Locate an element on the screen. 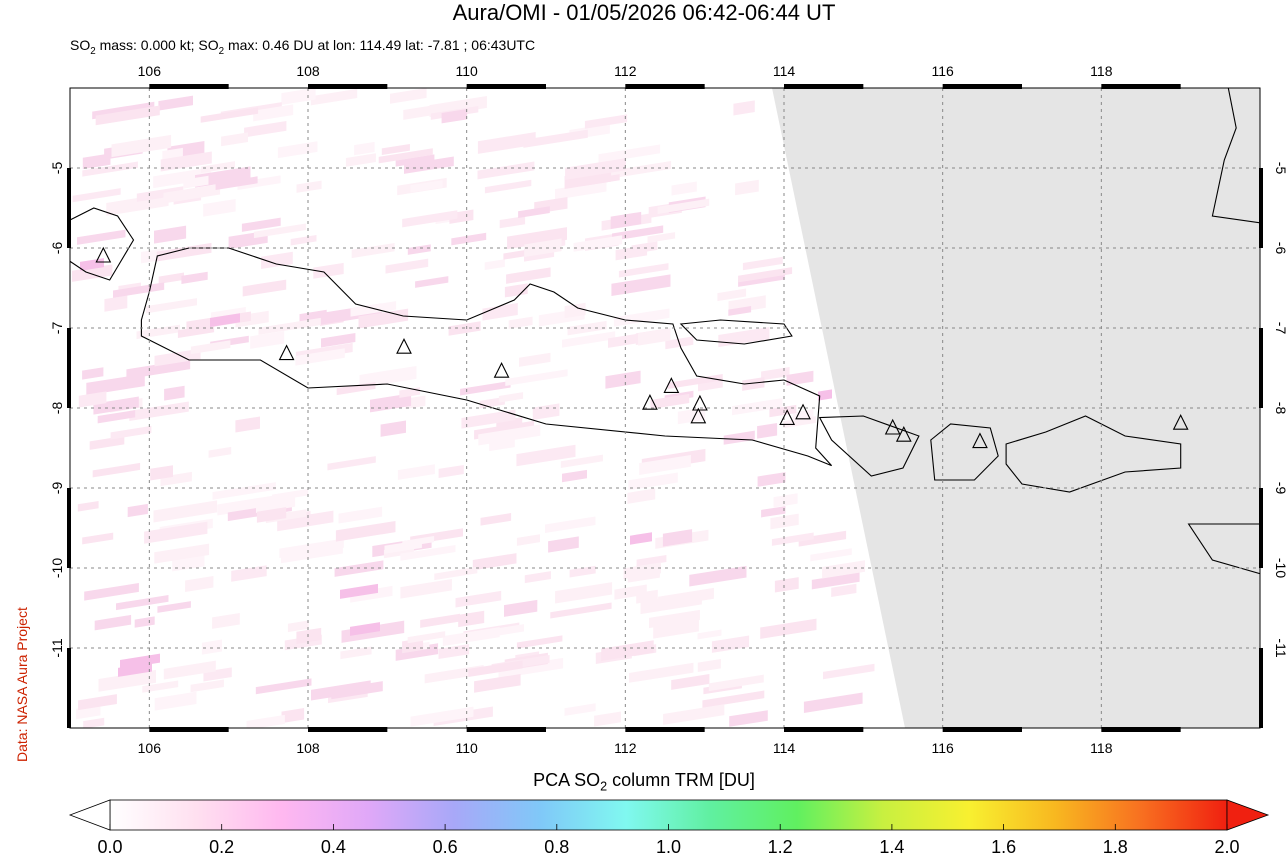 This screenshot has height=855, width=1288. lon-tick-label-bottom: 112 is located at coordinates (625, 748).